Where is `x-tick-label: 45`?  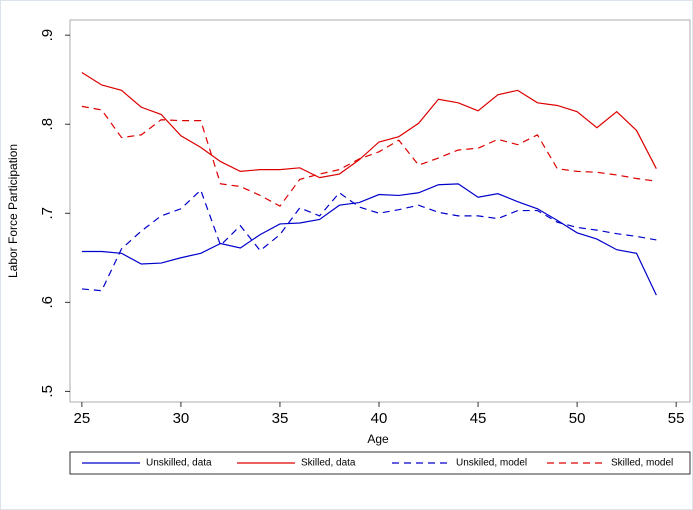
x-tick-label: 45 is located at coordinates (478, 418).